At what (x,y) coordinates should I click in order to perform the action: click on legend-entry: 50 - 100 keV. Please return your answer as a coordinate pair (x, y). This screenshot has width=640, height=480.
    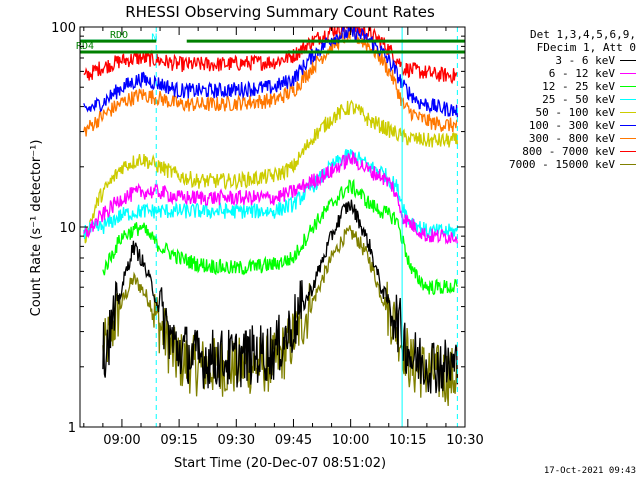
    Looking at the image, I should click on (557, 112).